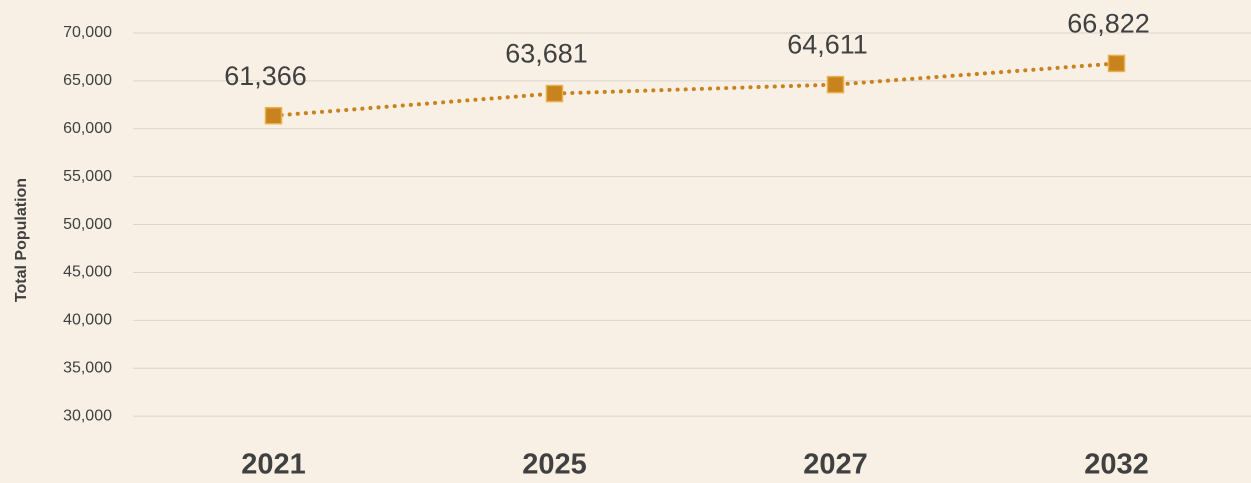  Describe the element at coordinates (87, 32) in the screenshot. I see `y-tick-label: 70,000` at that location.